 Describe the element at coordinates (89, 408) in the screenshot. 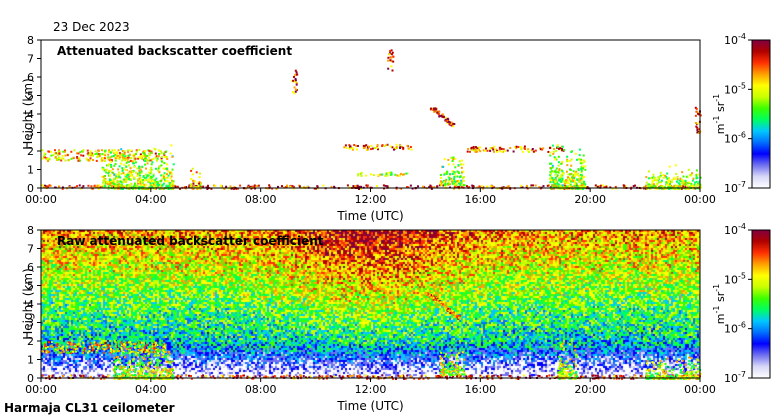

I see `station-label: Harmaja CL31 ceilometer` at that location.